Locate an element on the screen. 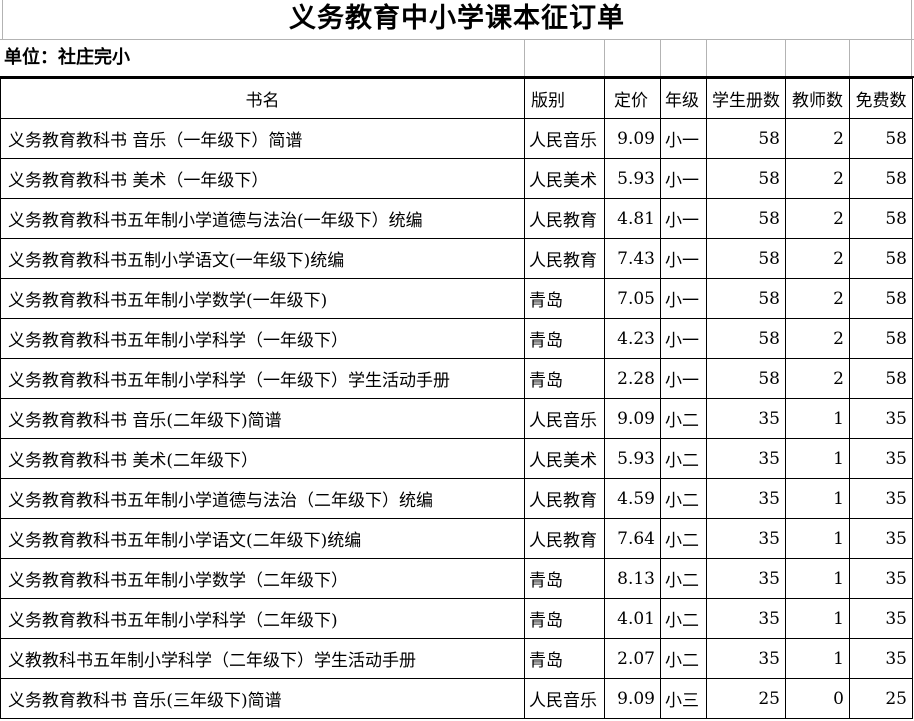  column-header-free: 免费数 is located at coordinates (881, 98).